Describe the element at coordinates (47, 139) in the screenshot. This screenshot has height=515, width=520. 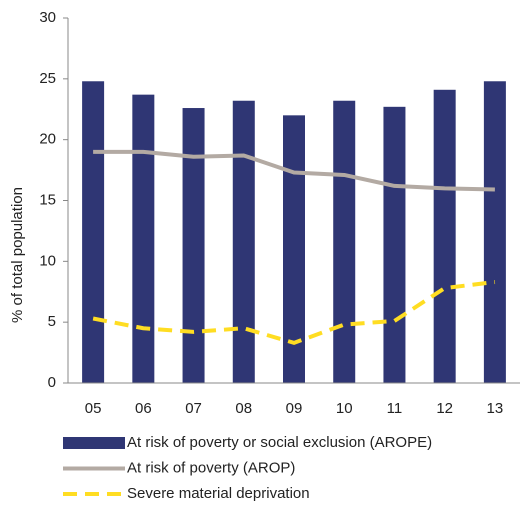
I see `y-tick-label: 20` at that location.